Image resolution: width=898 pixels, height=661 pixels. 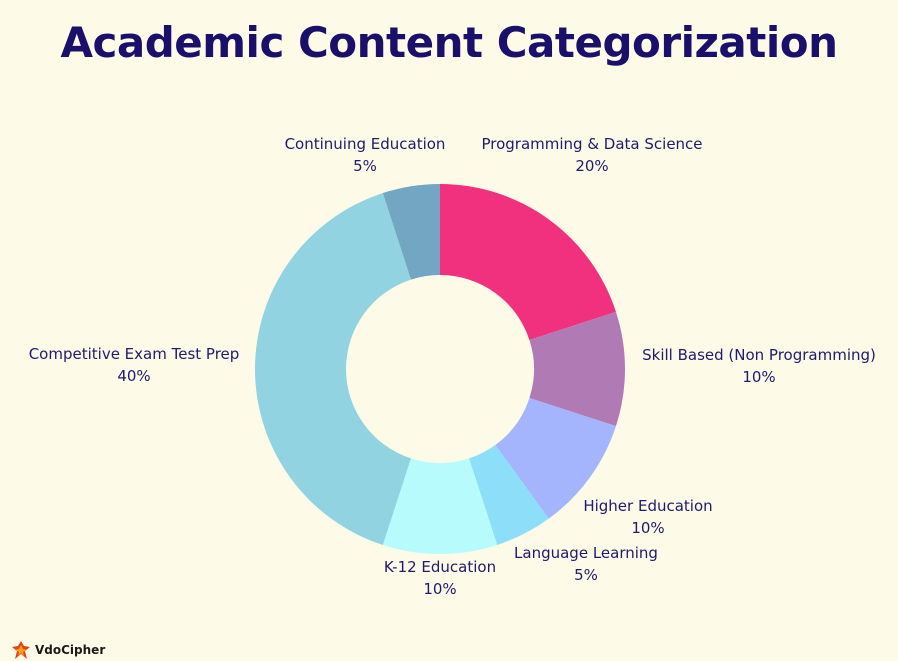 I want to click on slice-label: K-12 Education, so click(x=440, y=567).